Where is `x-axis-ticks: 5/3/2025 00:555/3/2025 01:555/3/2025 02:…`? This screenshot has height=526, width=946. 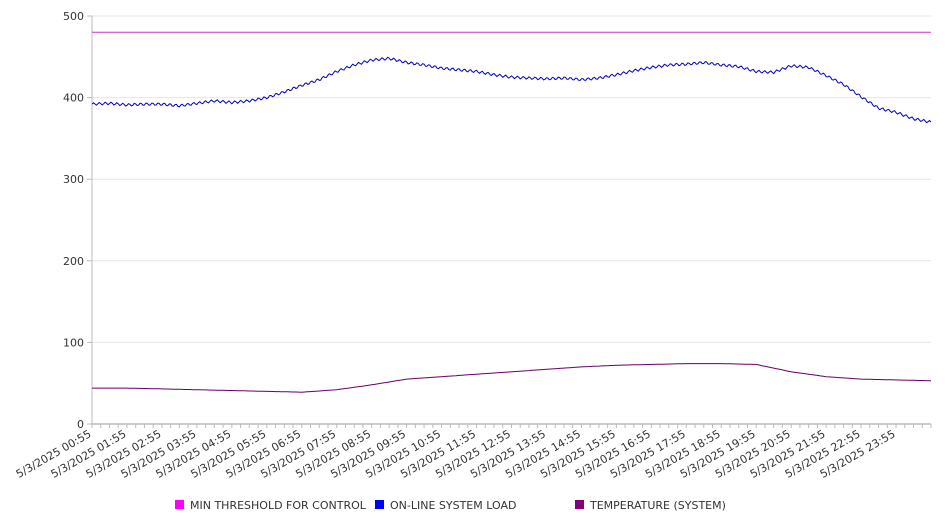
x-axis-ticks: 5/3/2025 00:555/3/2025 01:555/3/2025 02:… is located at coordinates (473, 452).